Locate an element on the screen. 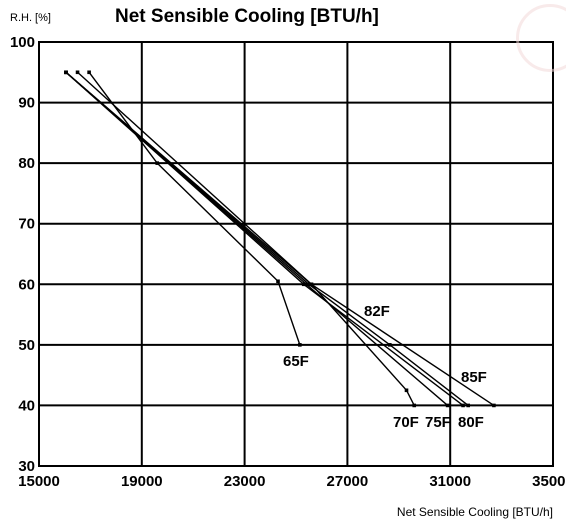  x-tick-label: 15000 is located at coordinates (39, 481).